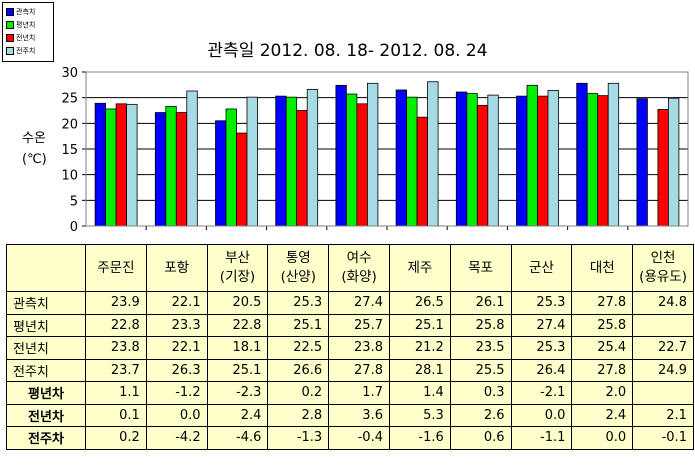 The width and height of the screenshot is (695, 465). What do you see at coordinates (298, 348) in the screenshot?
I see `table-cell: 22.5` at bounding box center [298, 348].